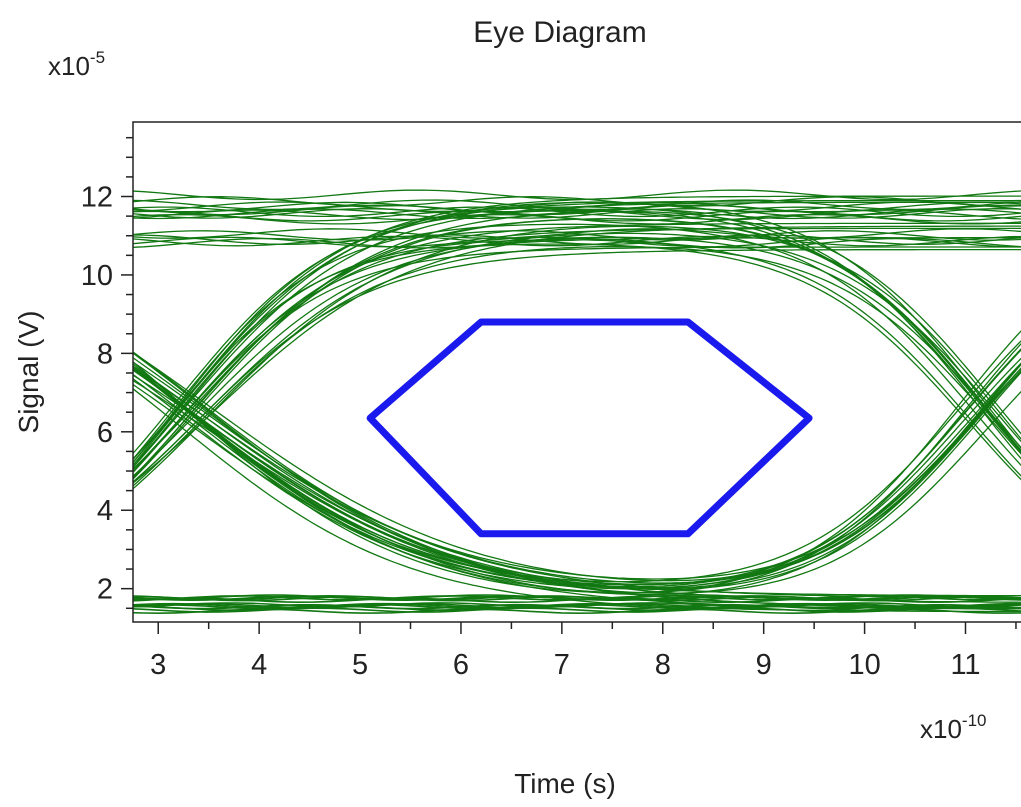  What do you see at coordinates (360, 665) in the screenshot?
I see `x-tick-label: 5` at bounding box center [360, 665].